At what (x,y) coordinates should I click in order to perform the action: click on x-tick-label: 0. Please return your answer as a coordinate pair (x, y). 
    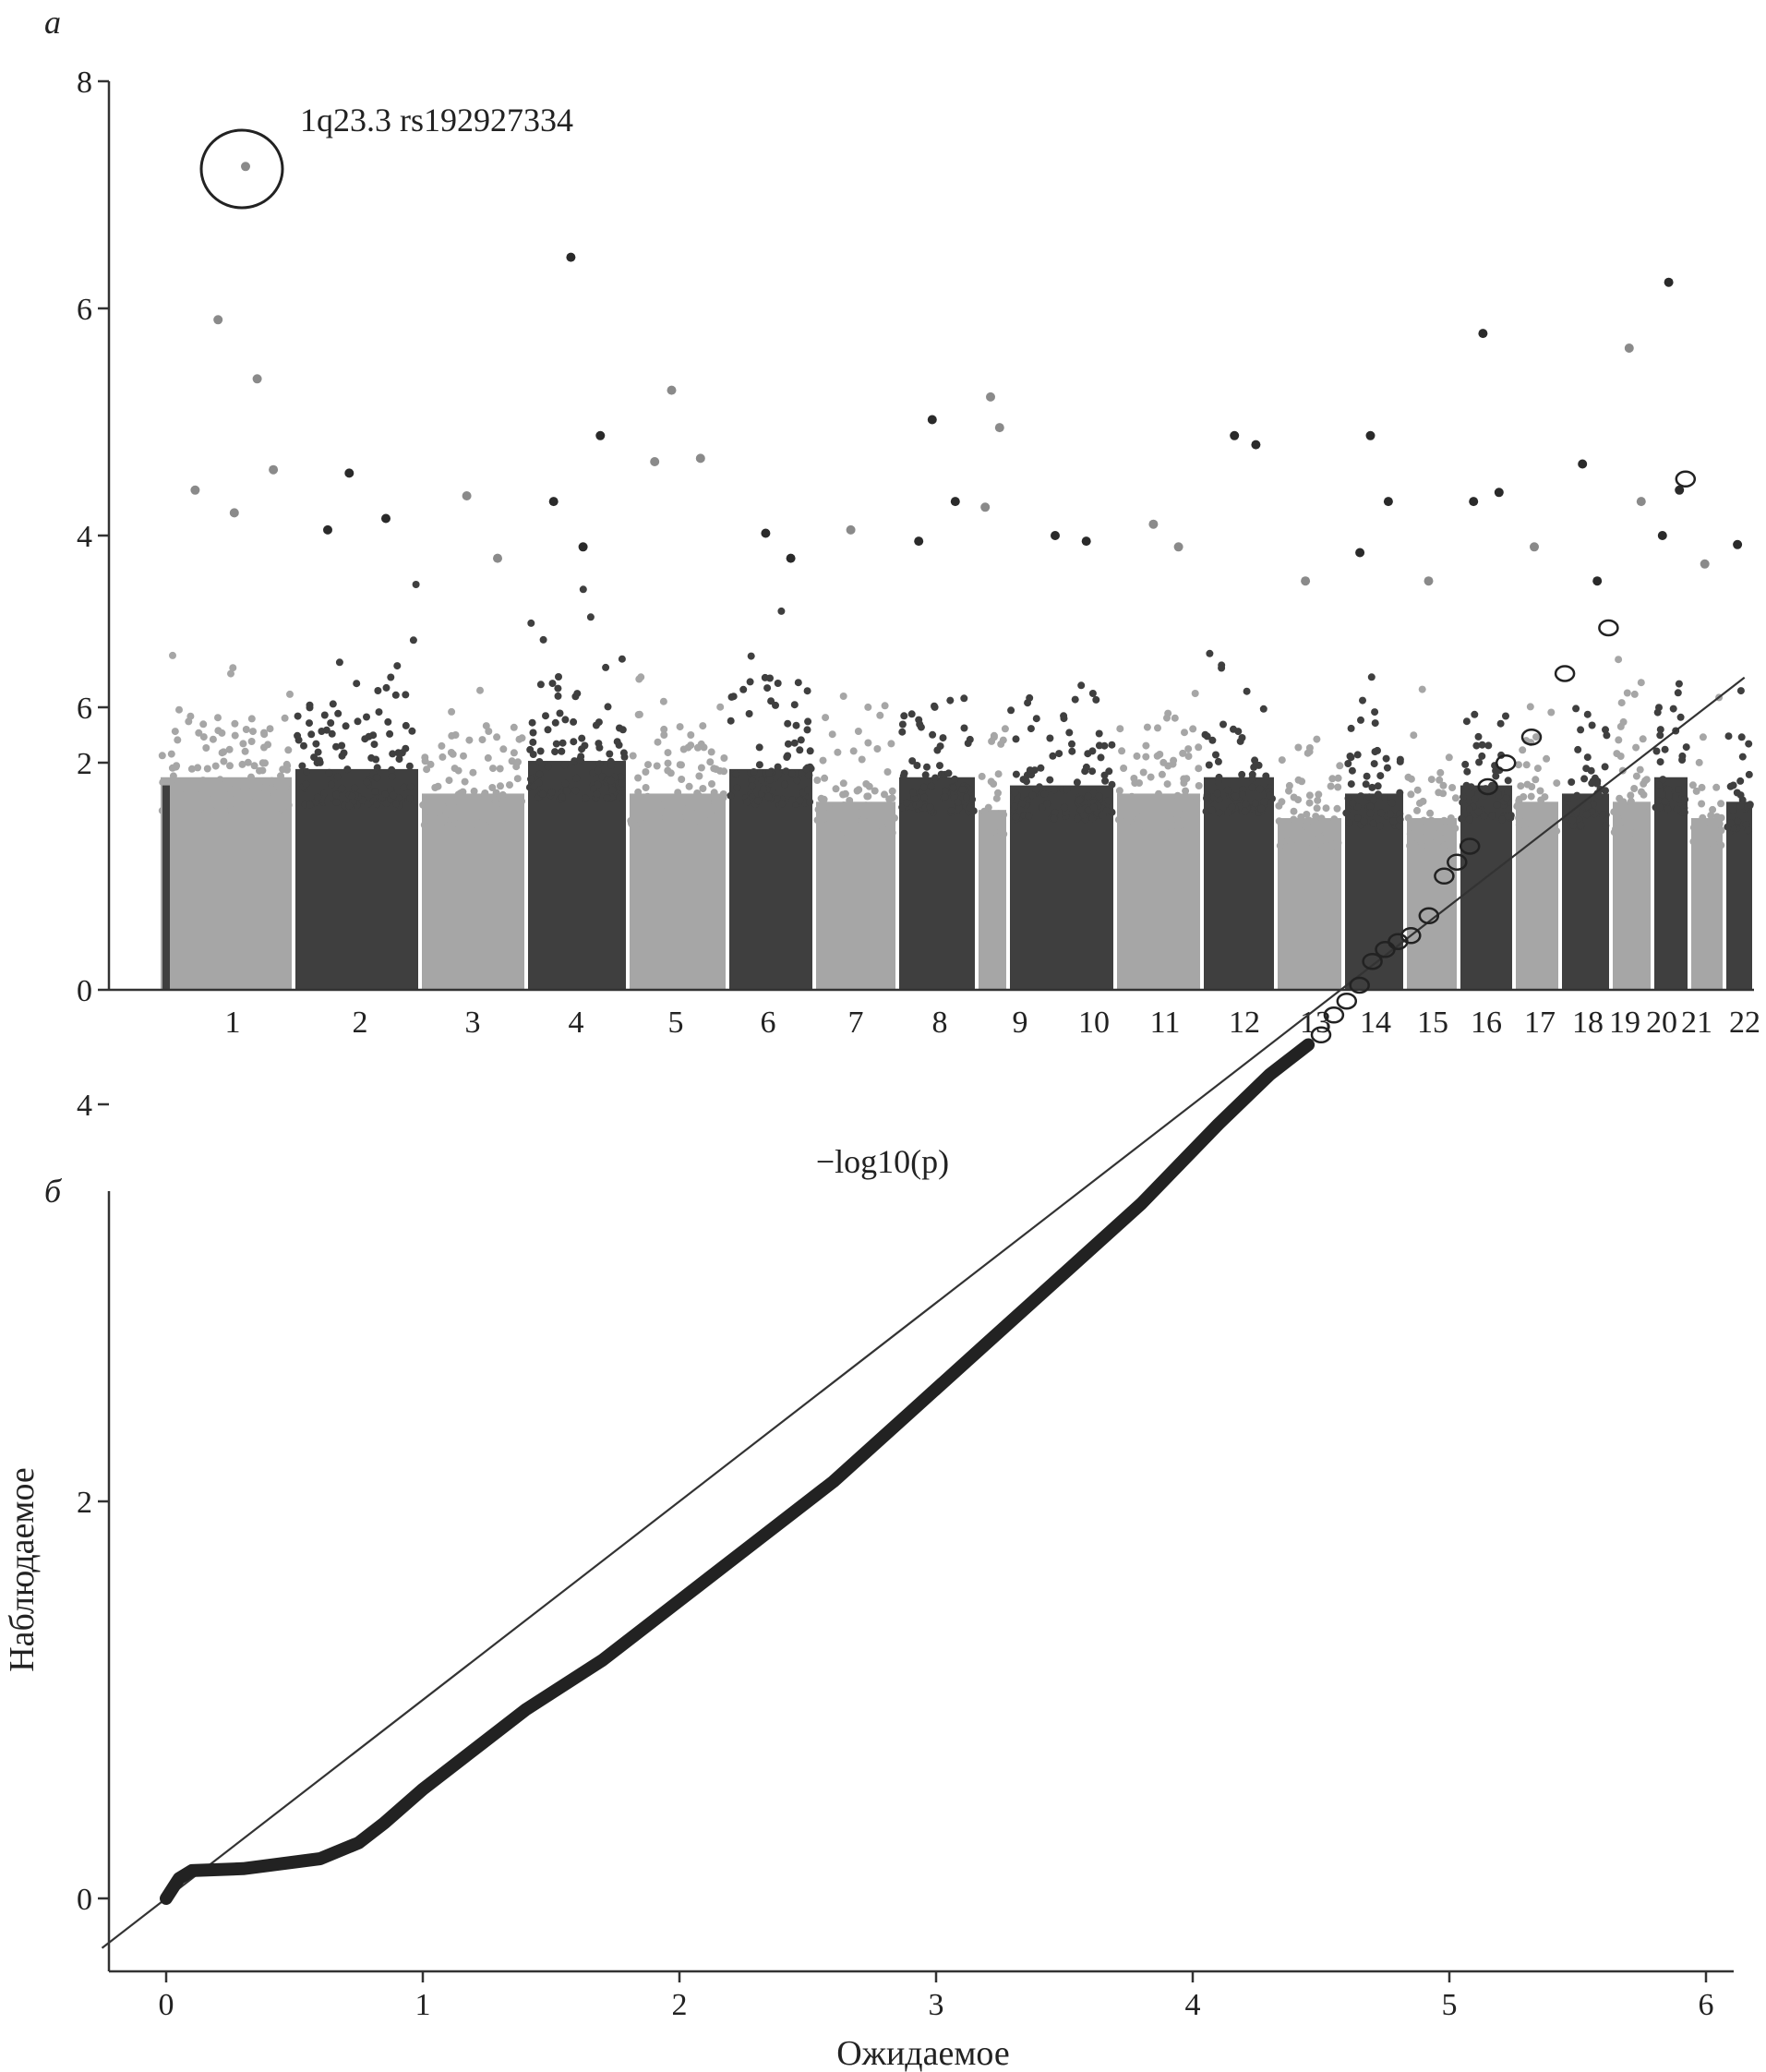
    Looking at the image, I should click on (166, 2005).